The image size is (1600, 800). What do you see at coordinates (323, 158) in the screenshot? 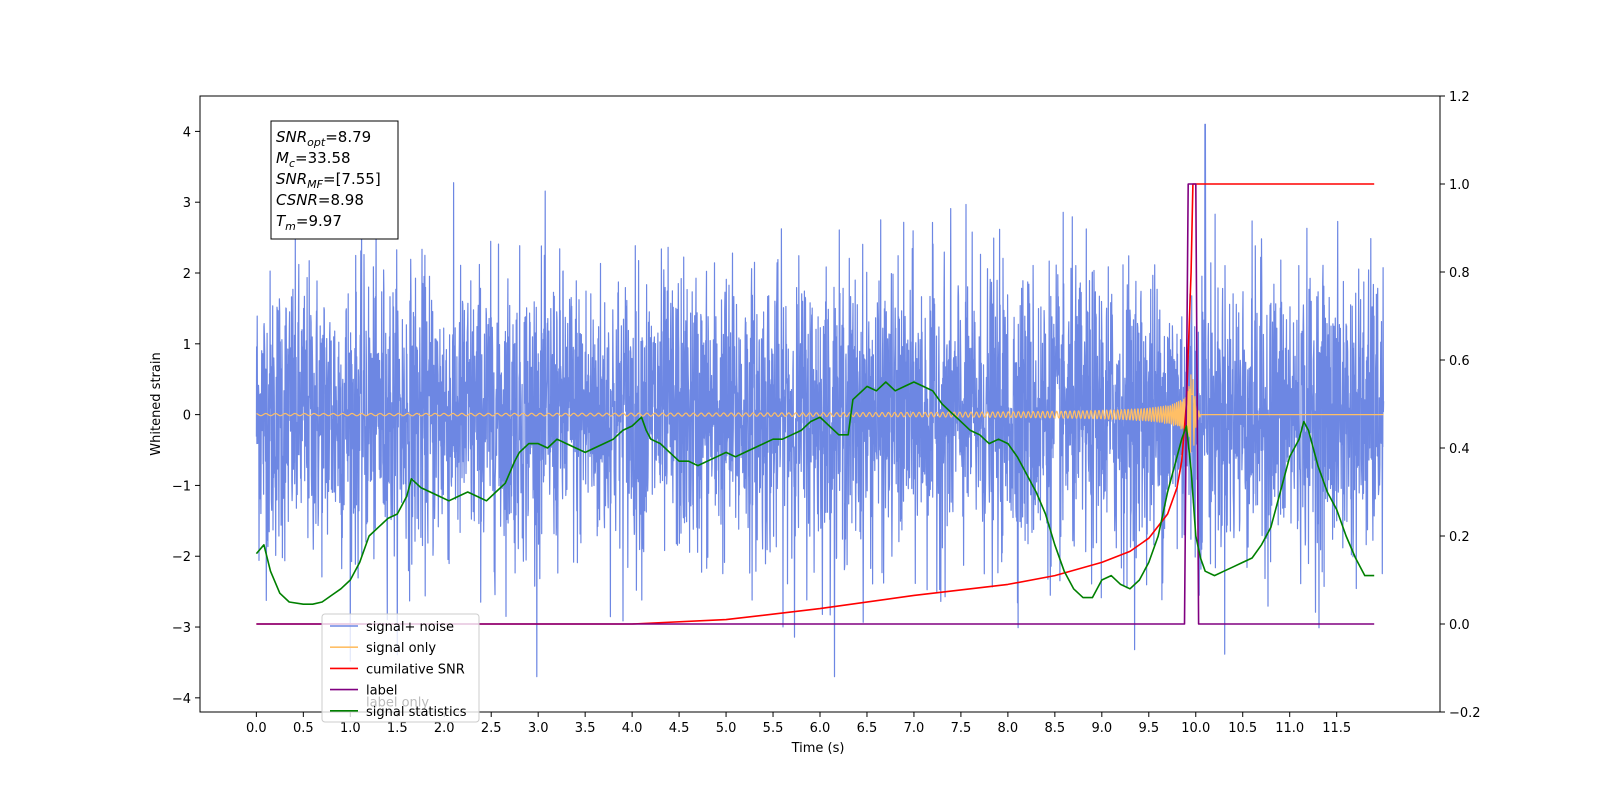
I see `annotation-value: =33.58` at bounding box center [323, 158].